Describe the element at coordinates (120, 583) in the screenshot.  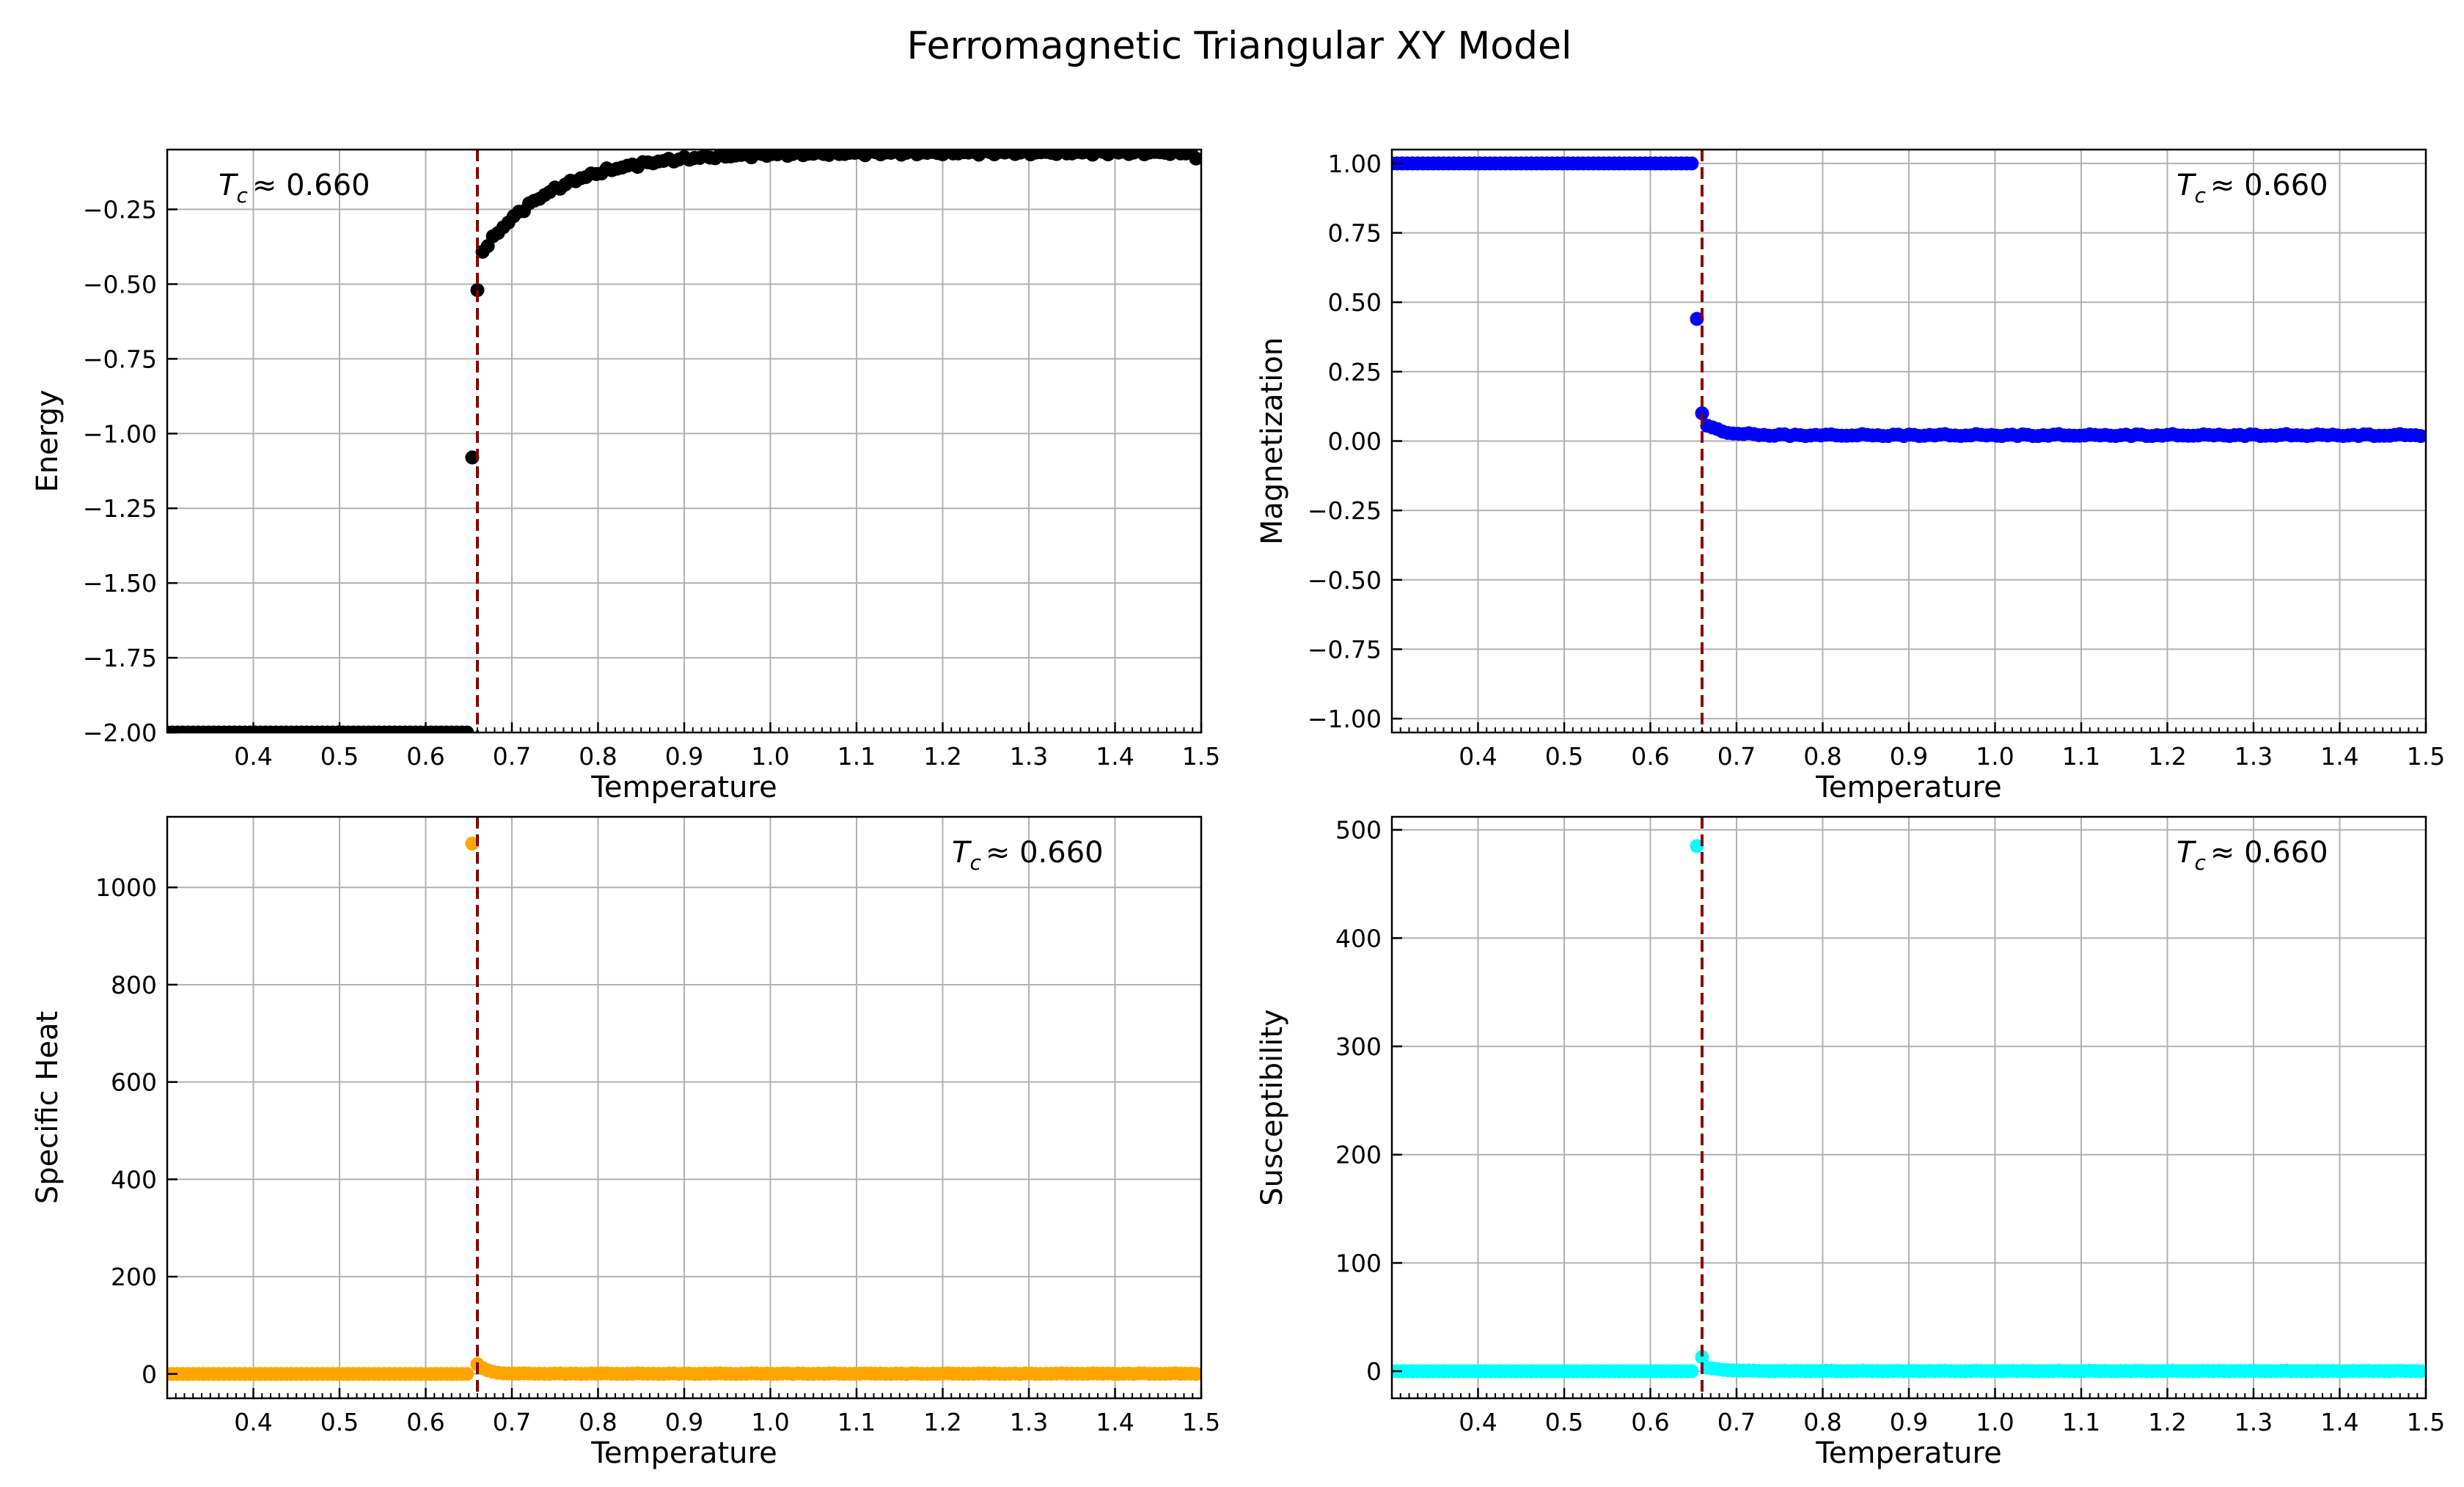
I see `y-tick-label: −1.50` at that location.